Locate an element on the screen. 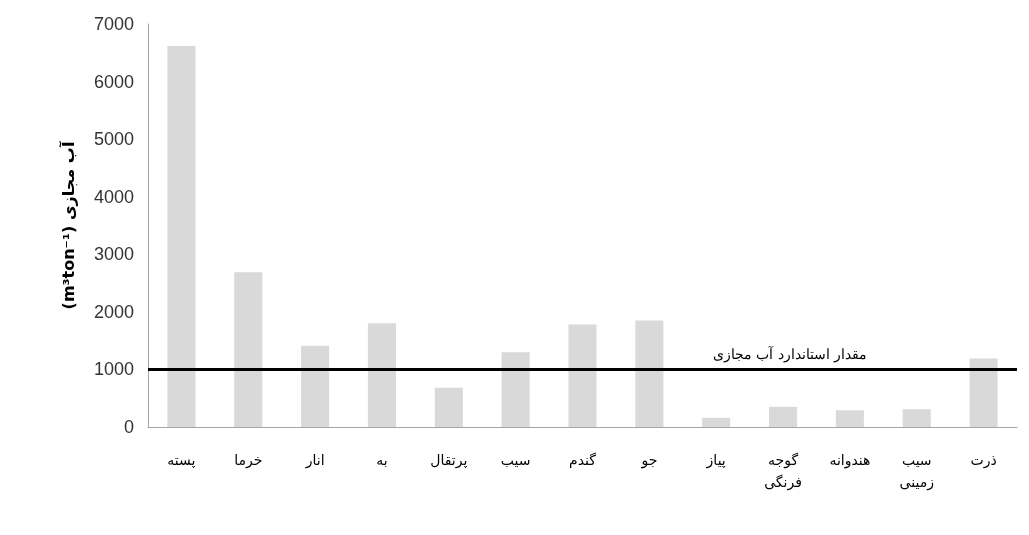 This screenshot has width=1029, height=535. x-tick-label: ذرت is located at coordinates (983, 460).